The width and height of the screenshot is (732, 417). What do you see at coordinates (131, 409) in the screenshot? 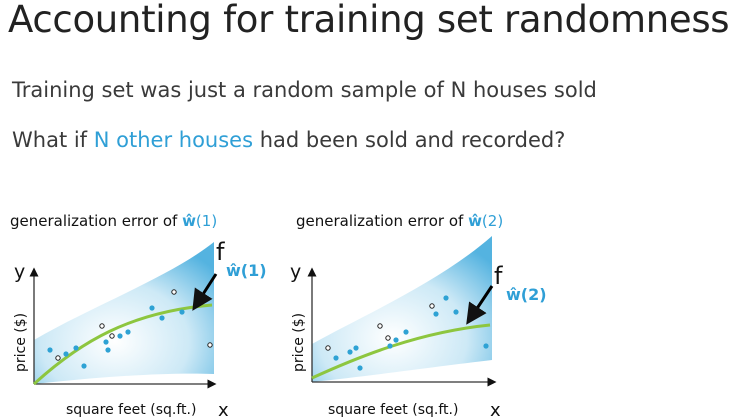
I see `panel1-x-axis-label: square feet (sq.ft.)` at bounding box center [131, 409].